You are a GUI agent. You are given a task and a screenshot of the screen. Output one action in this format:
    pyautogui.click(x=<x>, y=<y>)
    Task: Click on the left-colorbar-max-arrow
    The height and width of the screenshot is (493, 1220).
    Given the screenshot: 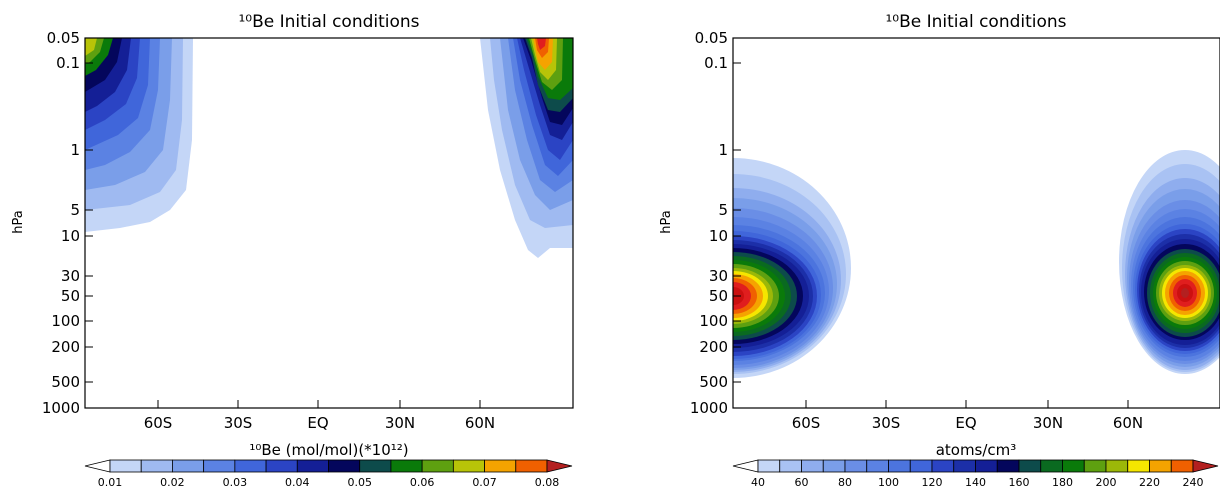 What is the action you would take?
    pyautogui.click(x=559, y=466)
    